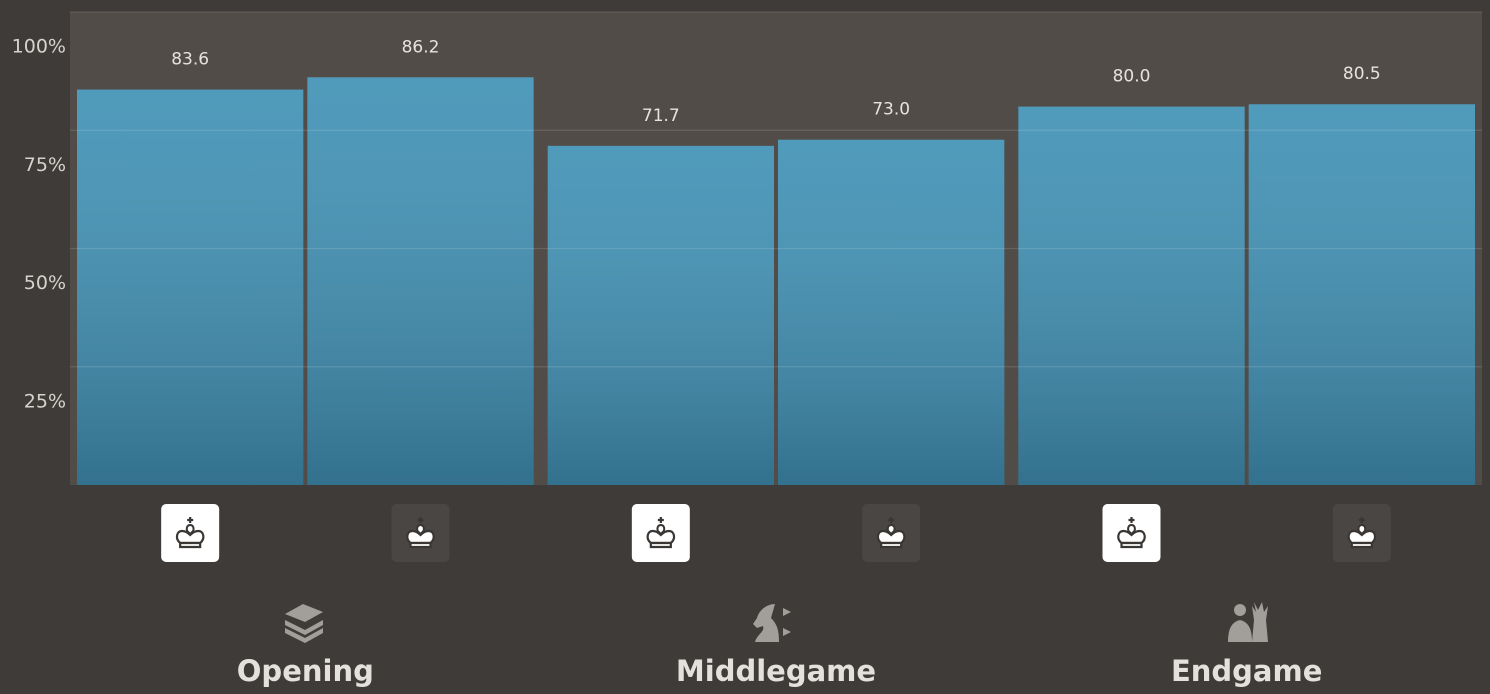 This screenshot has height=694, width=1490. I want to click on middlegame-icon, so click(772, 623).